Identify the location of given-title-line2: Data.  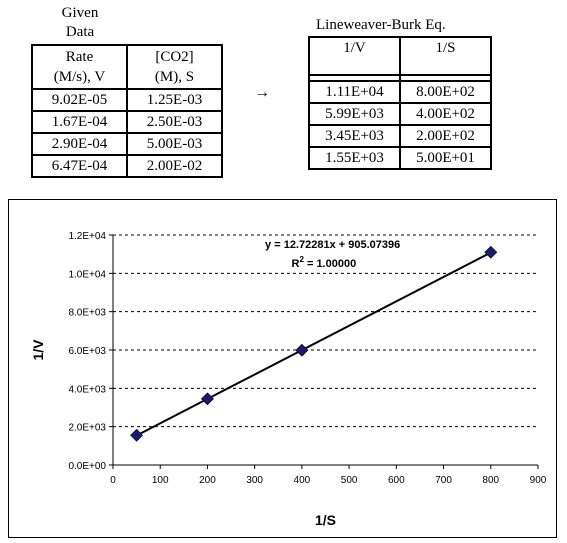
(80, 32).